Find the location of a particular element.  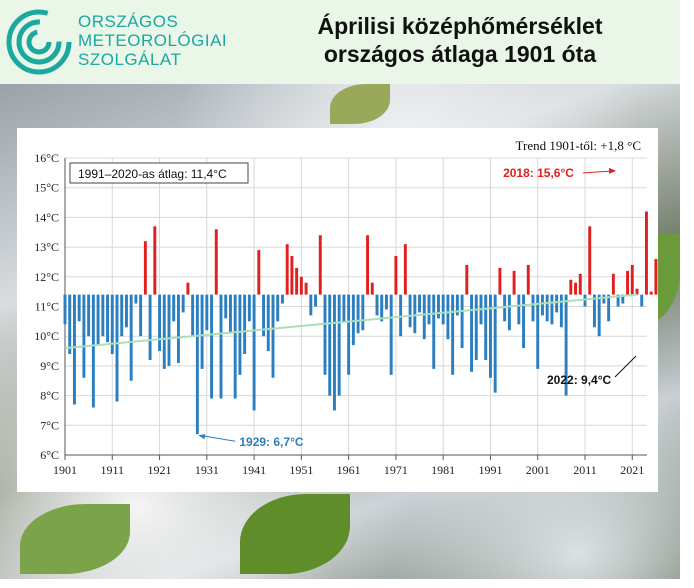

annotation-min-arrow is located at coordinates (217, 438).